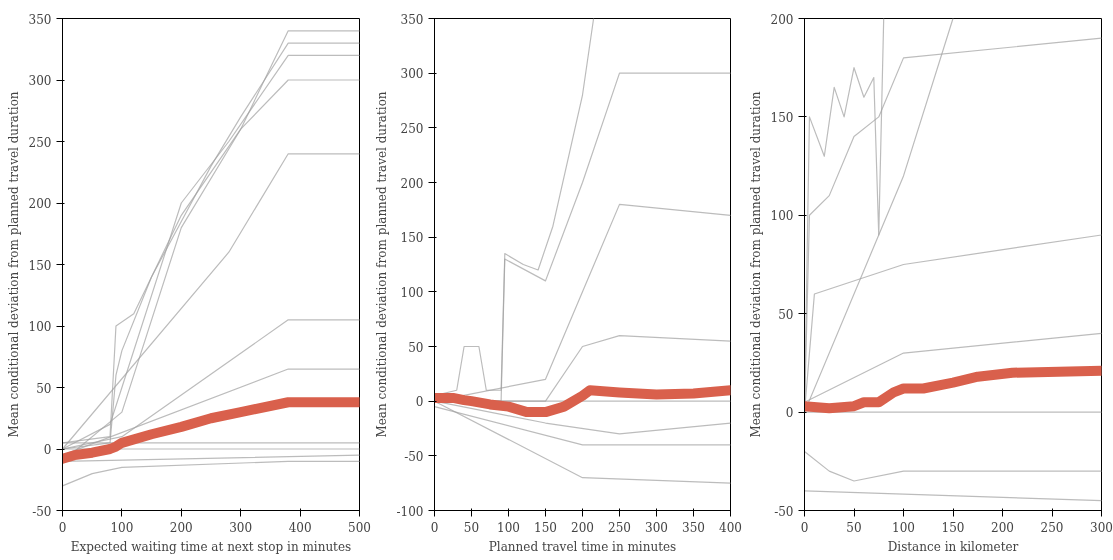  What do you see at coordinates (211, 546) in the screenshot?
I see `x-axis-title: Expected waiting time at next stop in minutes` at bounding box center [211, 546].